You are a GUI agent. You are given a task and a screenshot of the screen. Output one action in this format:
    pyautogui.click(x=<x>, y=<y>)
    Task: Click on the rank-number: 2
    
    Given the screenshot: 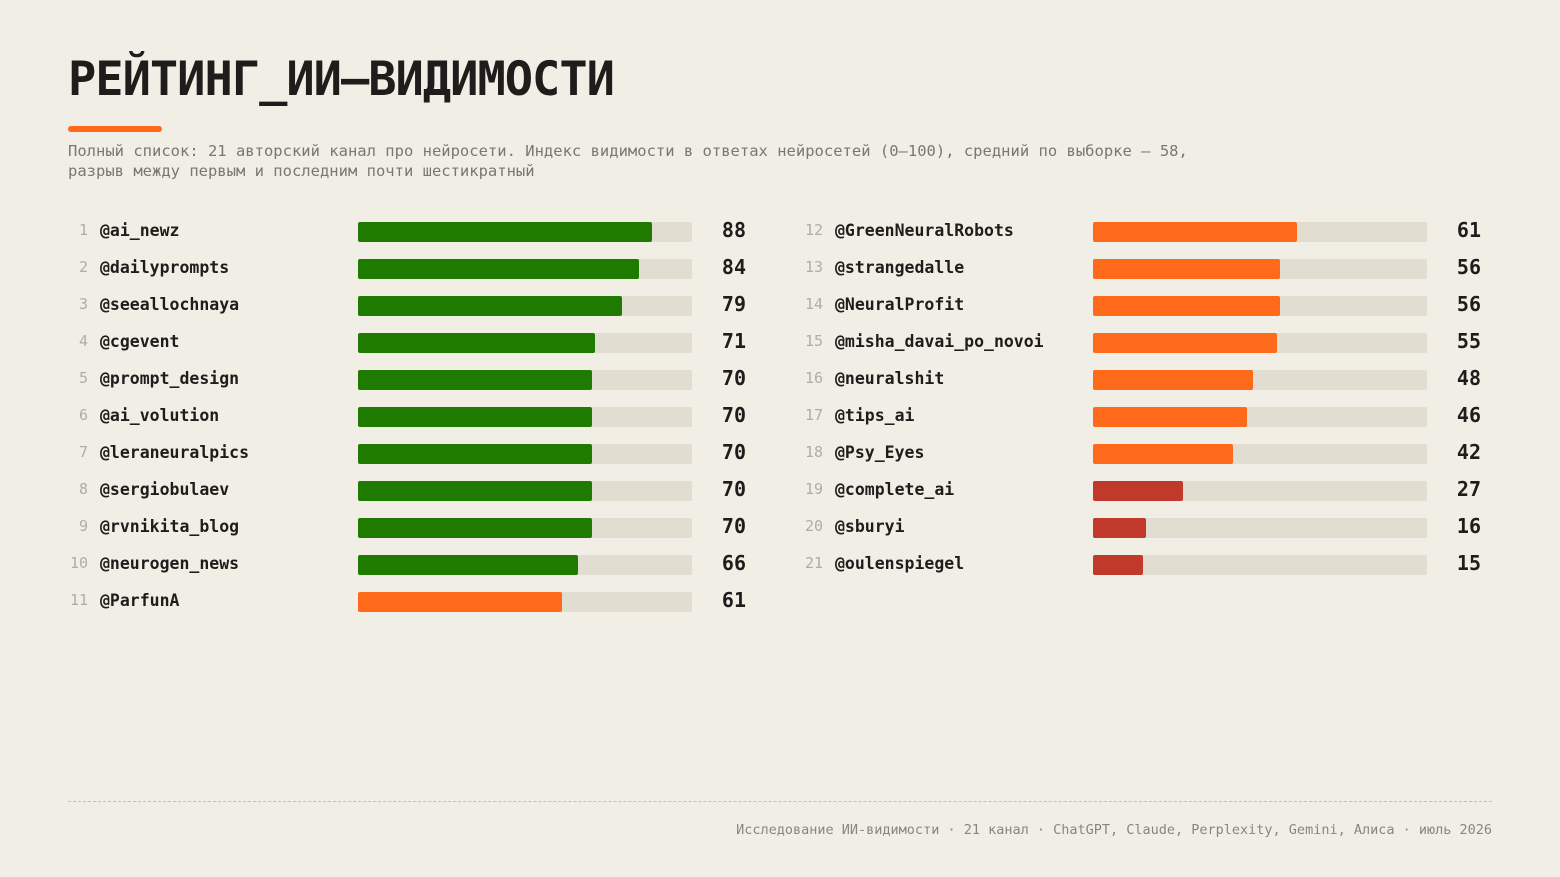 What is the action you would take?
    pyautogui.click(x=83, y=267)
    